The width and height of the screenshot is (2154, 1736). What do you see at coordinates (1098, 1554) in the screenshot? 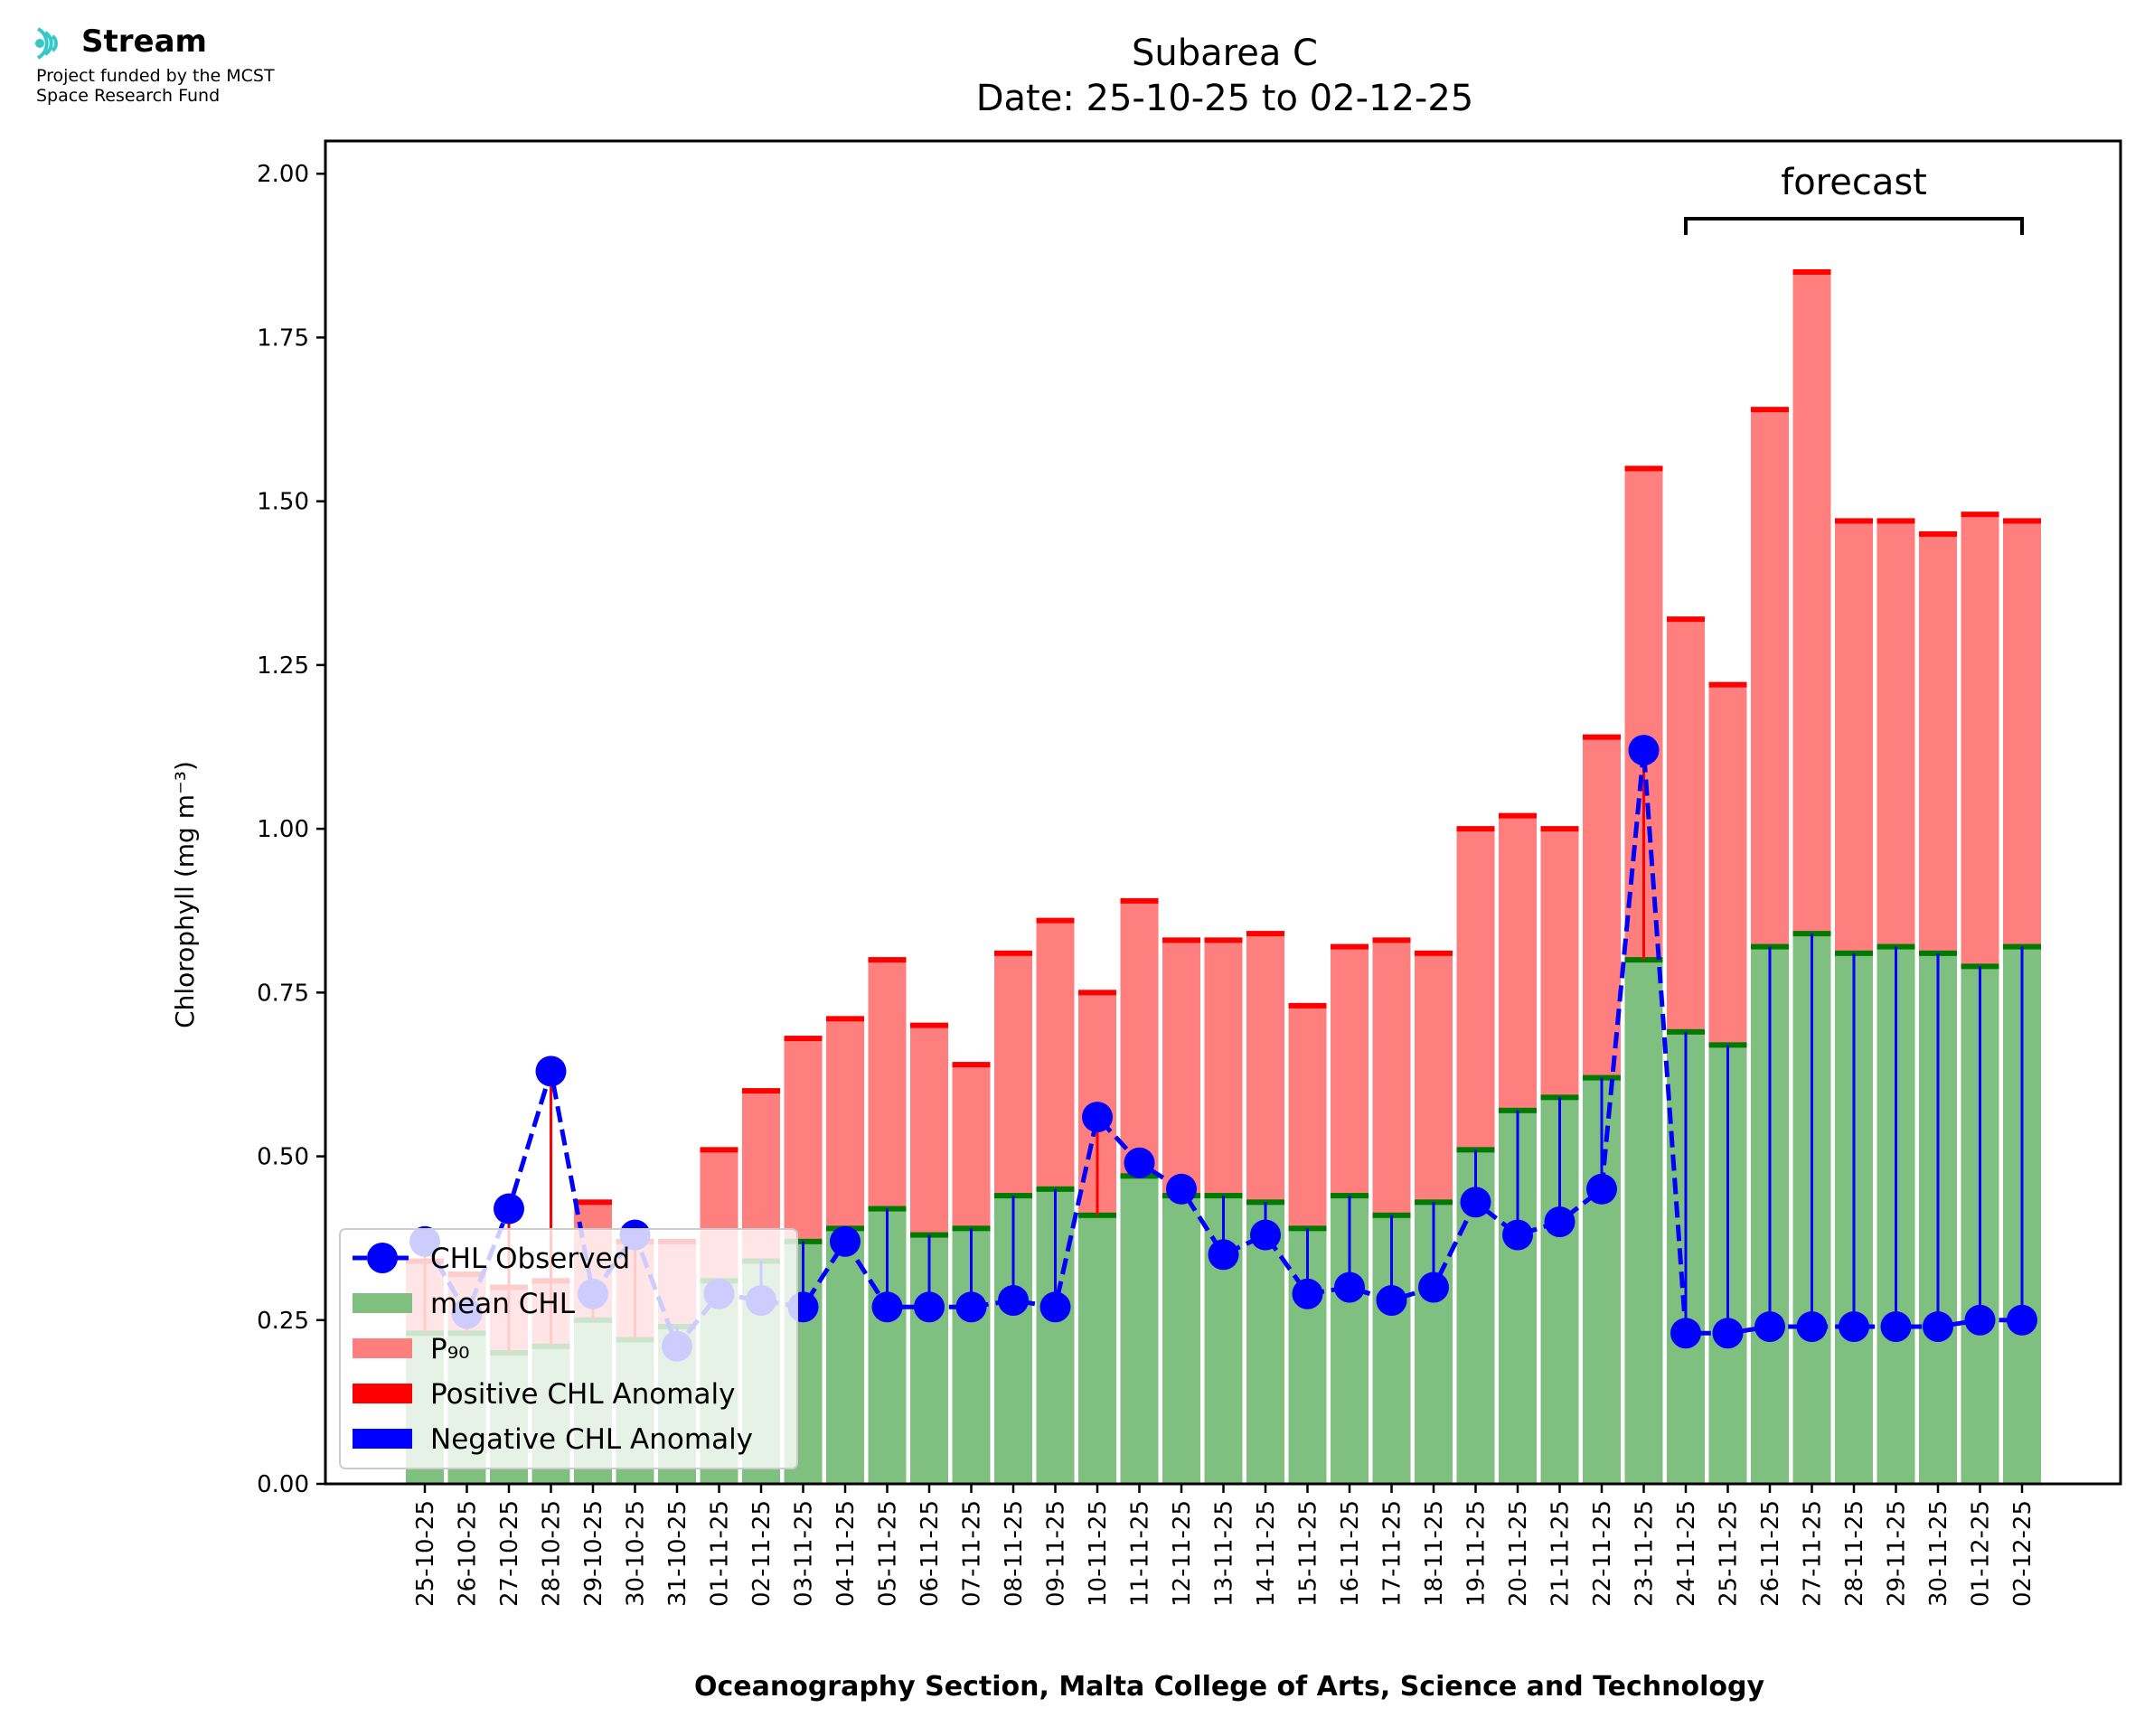
I see `x-tick-label: 10-11-25` at bounding box center [1098, 1554].